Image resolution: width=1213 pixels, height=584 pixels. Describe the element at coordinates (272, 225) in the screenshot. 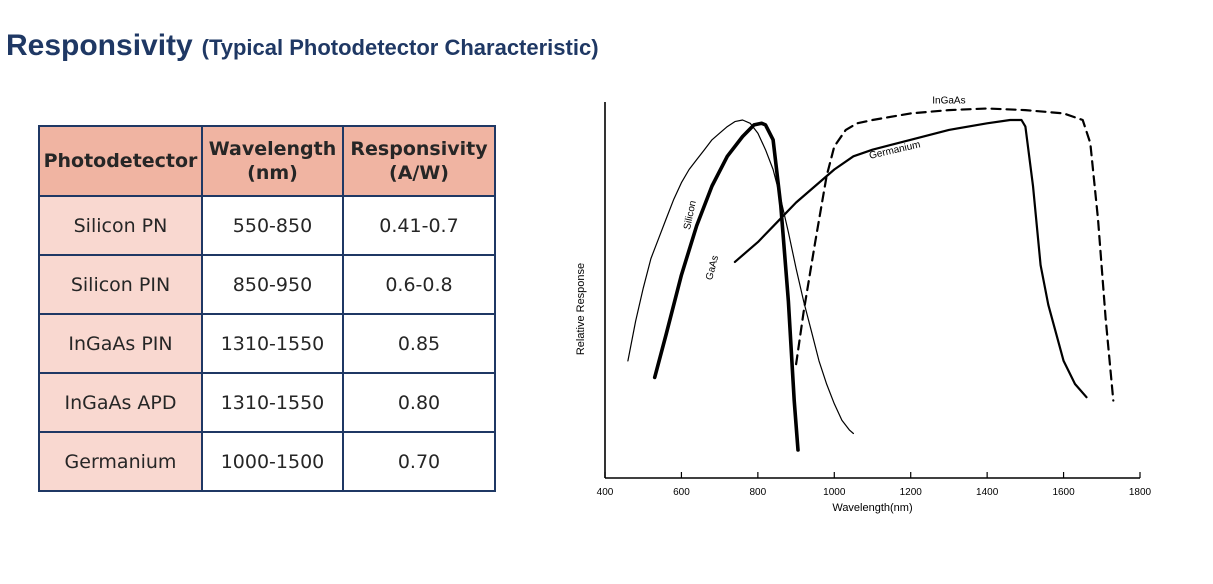

I see `cell-wavelength: 550-850` at that location.